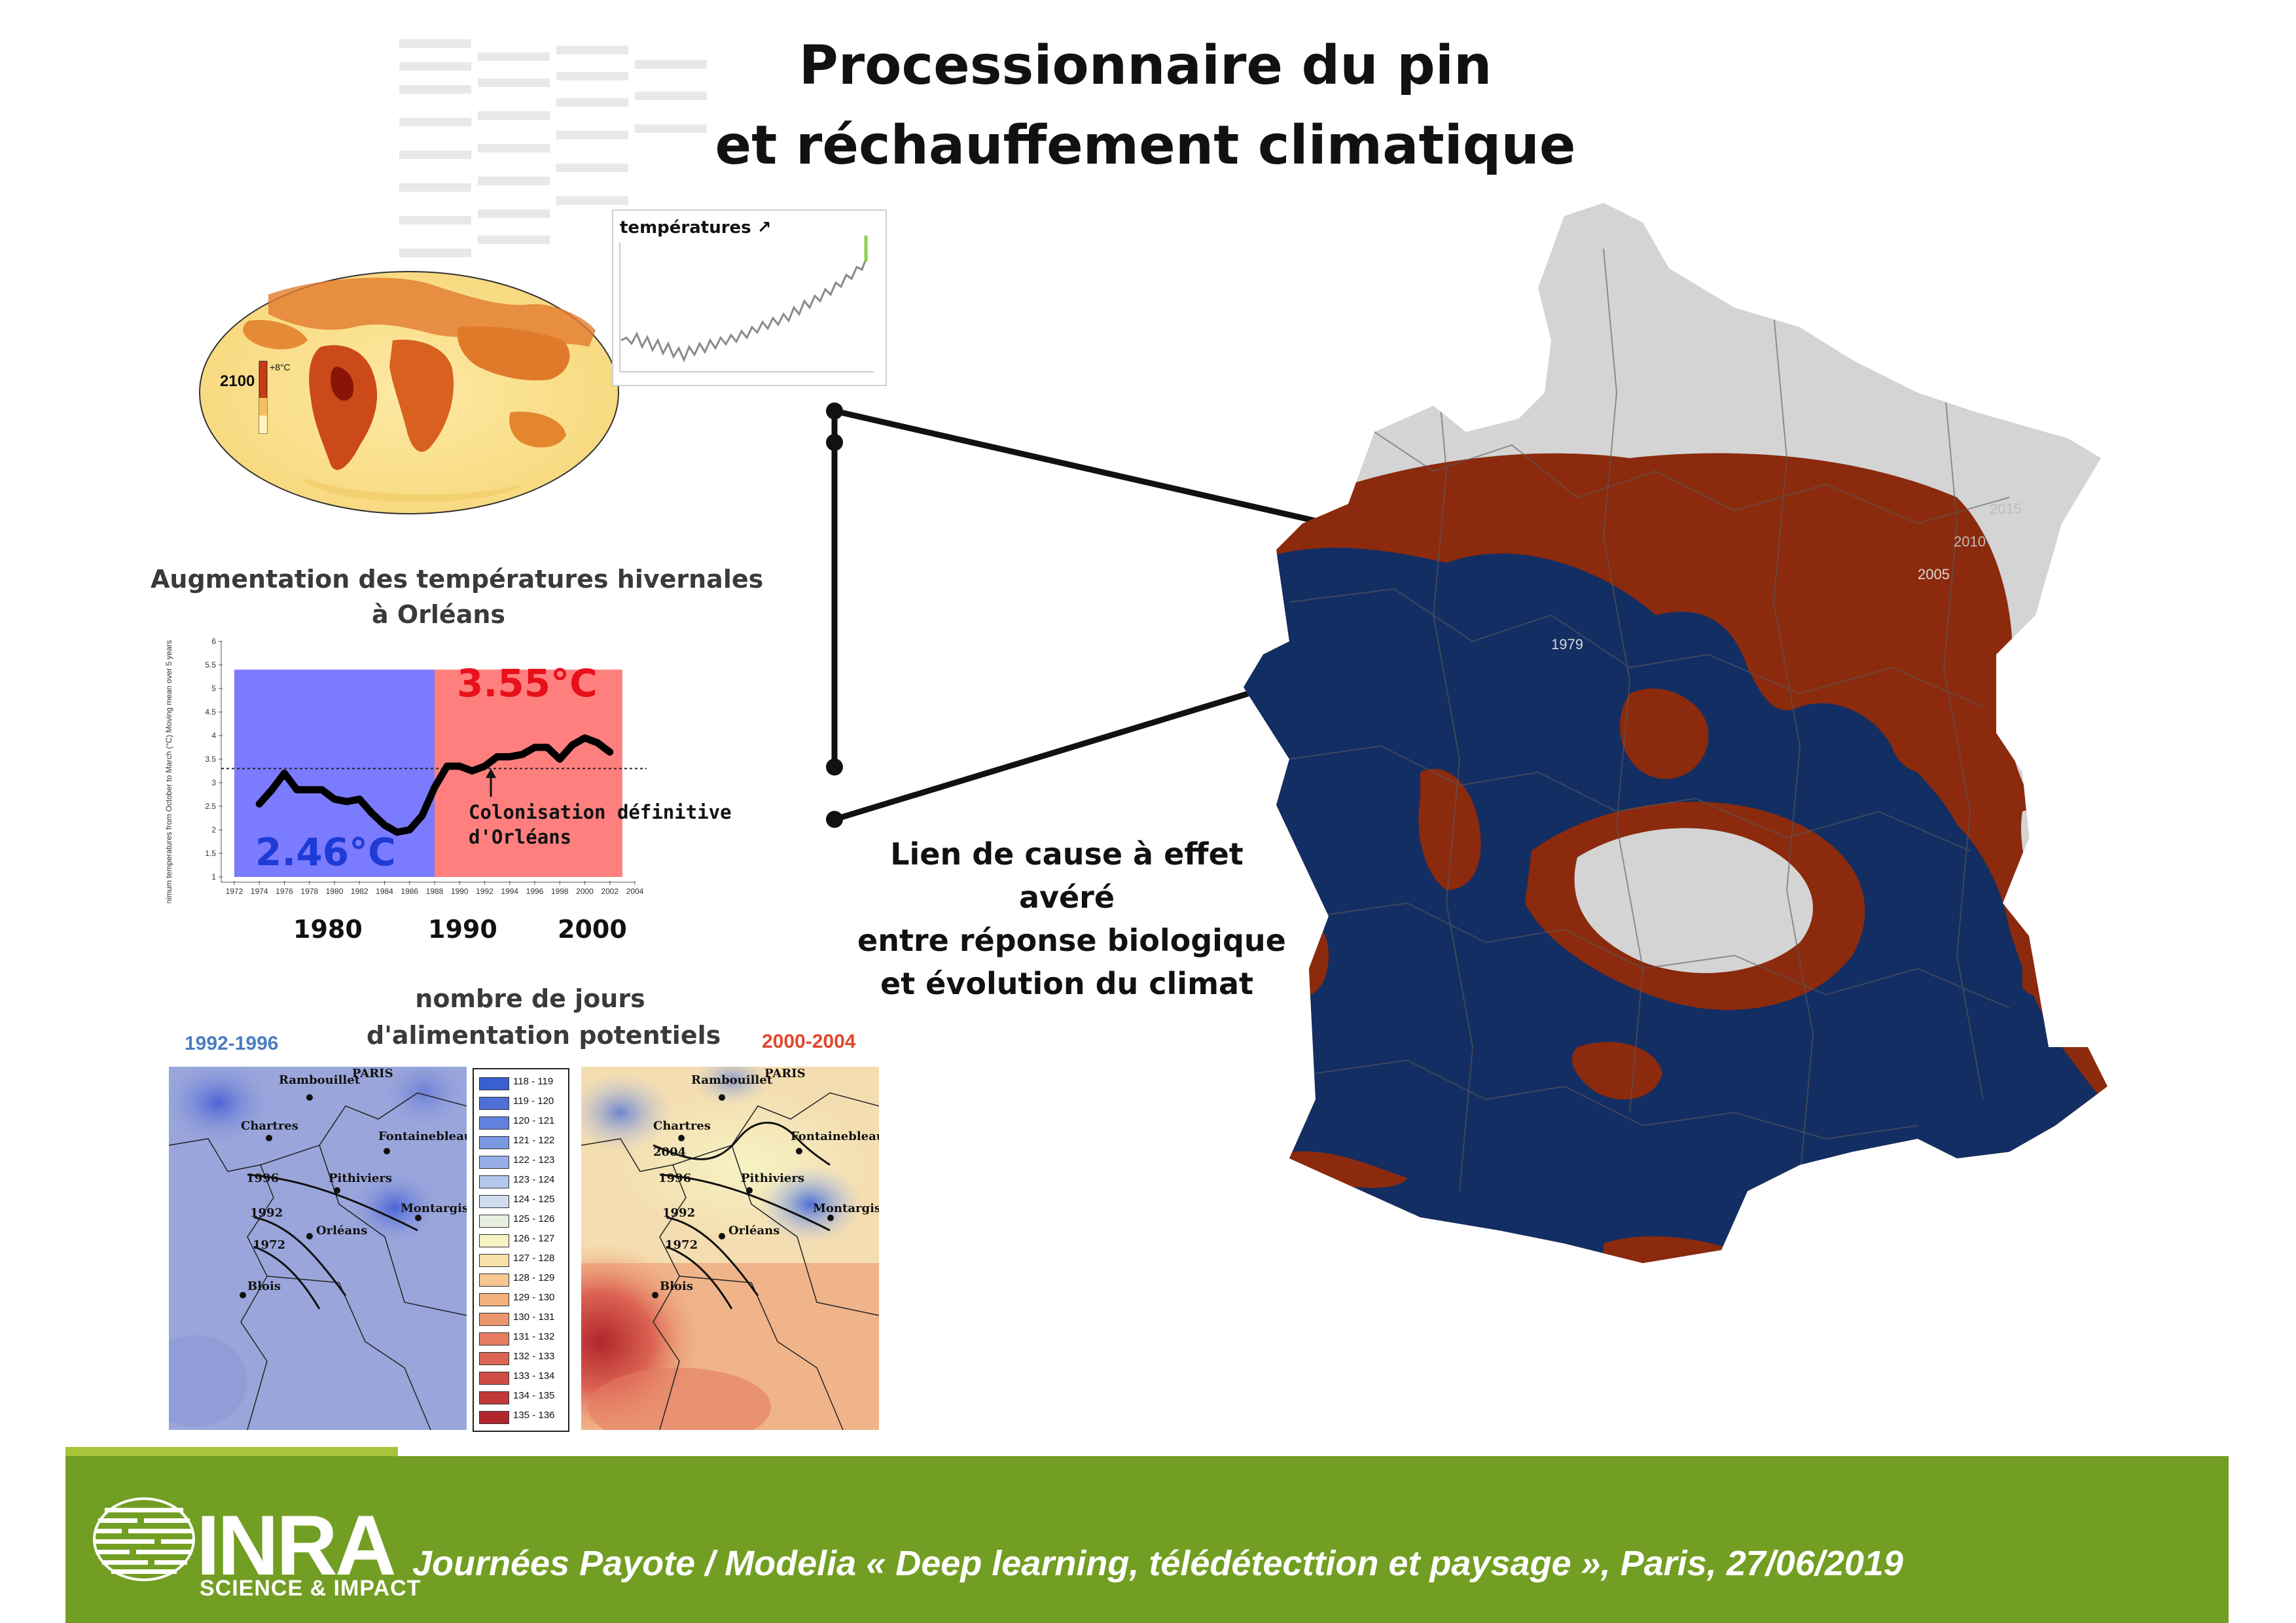  What do you see at coordinates (384, 891) in the screenshot?
I see `x-tick-label: 1984` at bounding box center [384, 891].